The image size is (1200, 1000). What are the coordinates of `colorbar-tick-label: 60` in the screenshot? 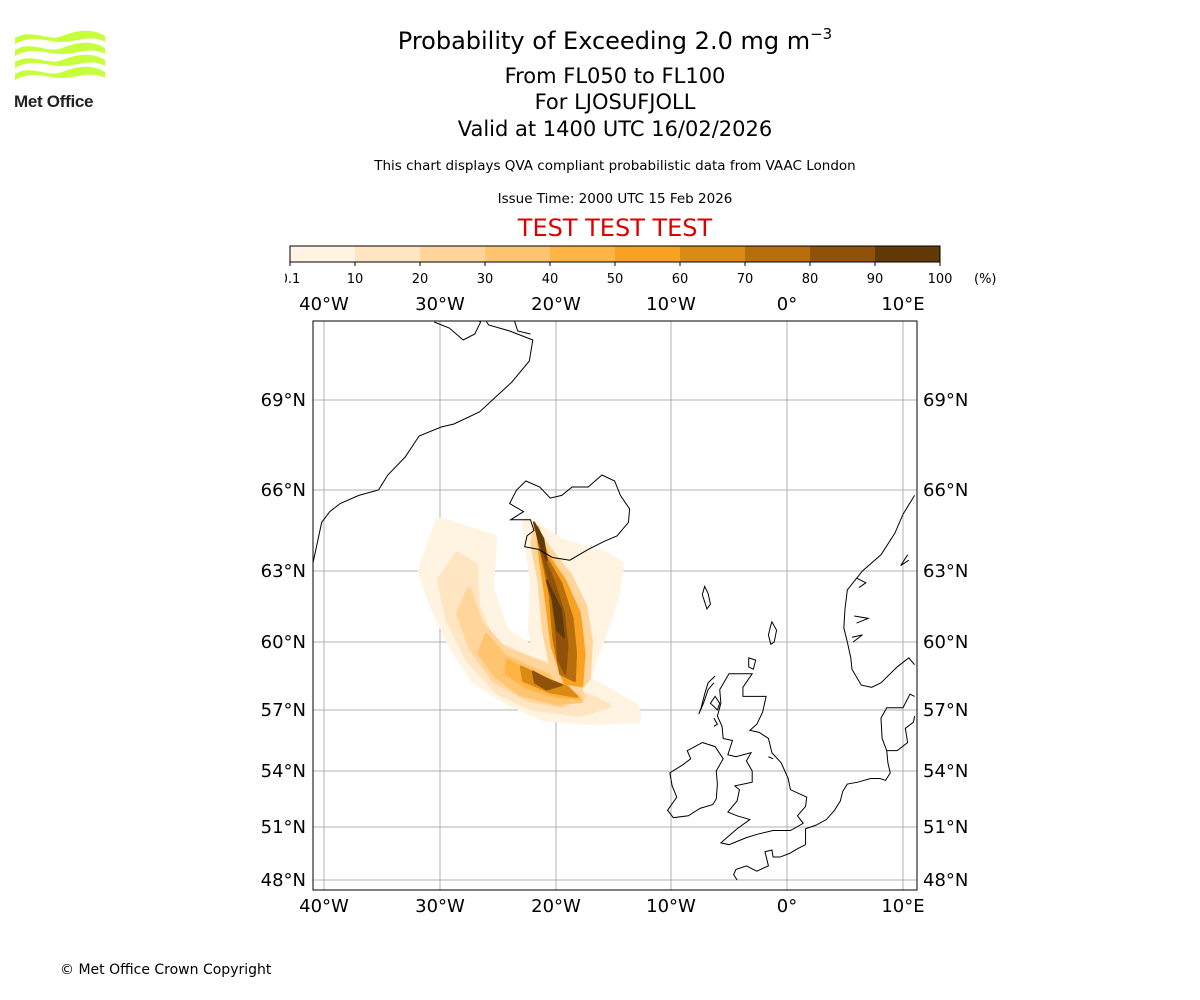 It's located at (680, 279).